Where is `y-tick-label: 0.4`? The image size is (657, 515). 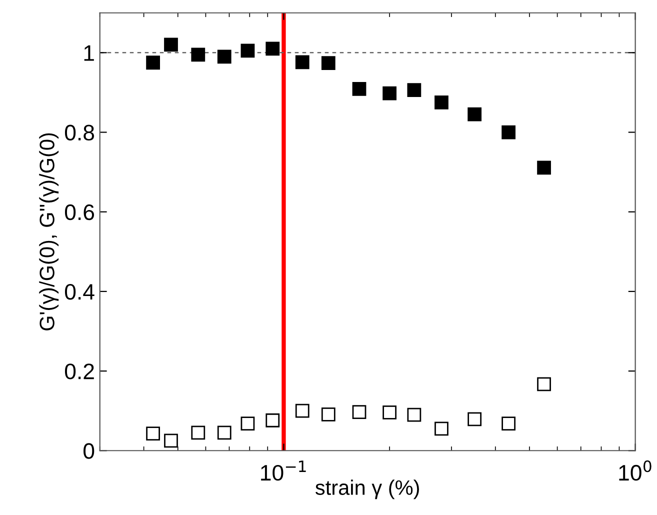
y-tick-label: 0.4 is located at coordinates (79, 292).